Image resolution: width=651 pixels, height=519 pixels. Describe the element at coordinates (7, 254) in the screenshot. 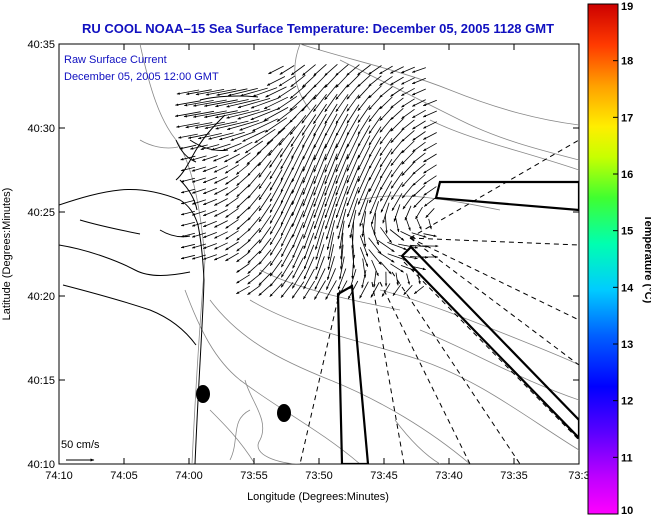

I see `y-axis-label: Latitude (Degrees:Minutes)` at that location.